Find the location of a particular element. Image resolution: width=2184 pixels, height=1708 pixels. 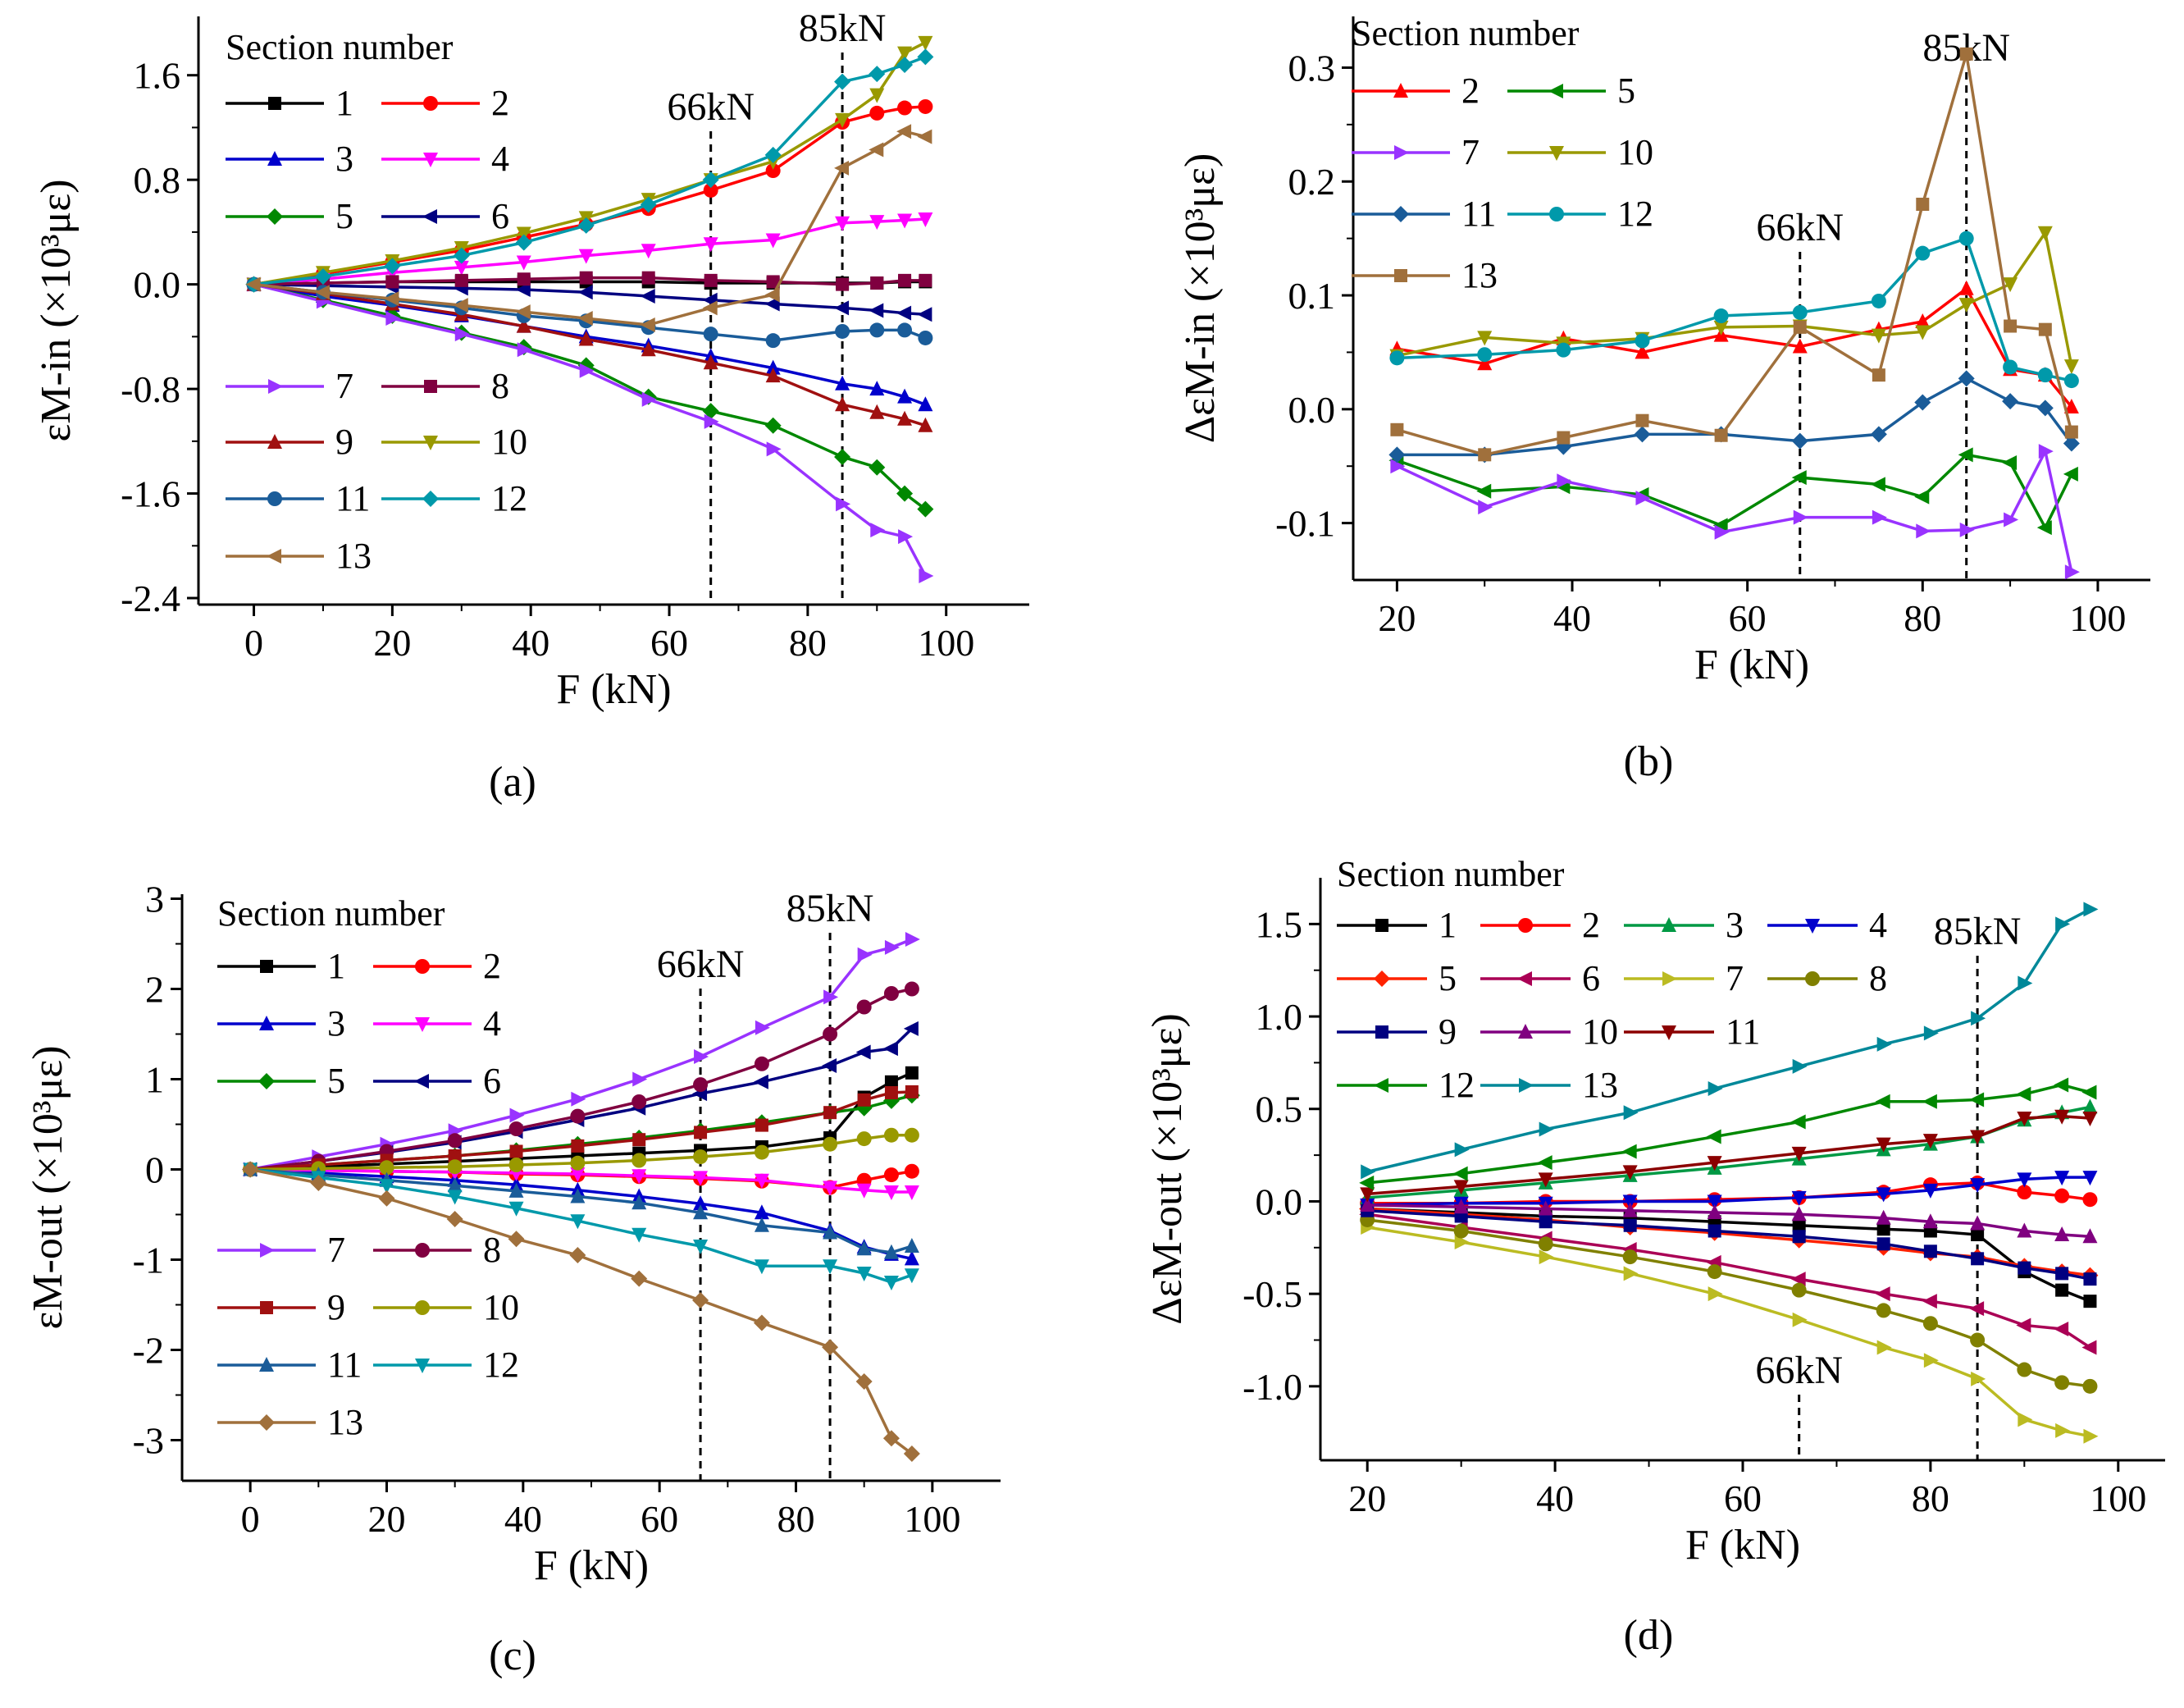

legend-label: 2 is located at coordinates (500, 103).